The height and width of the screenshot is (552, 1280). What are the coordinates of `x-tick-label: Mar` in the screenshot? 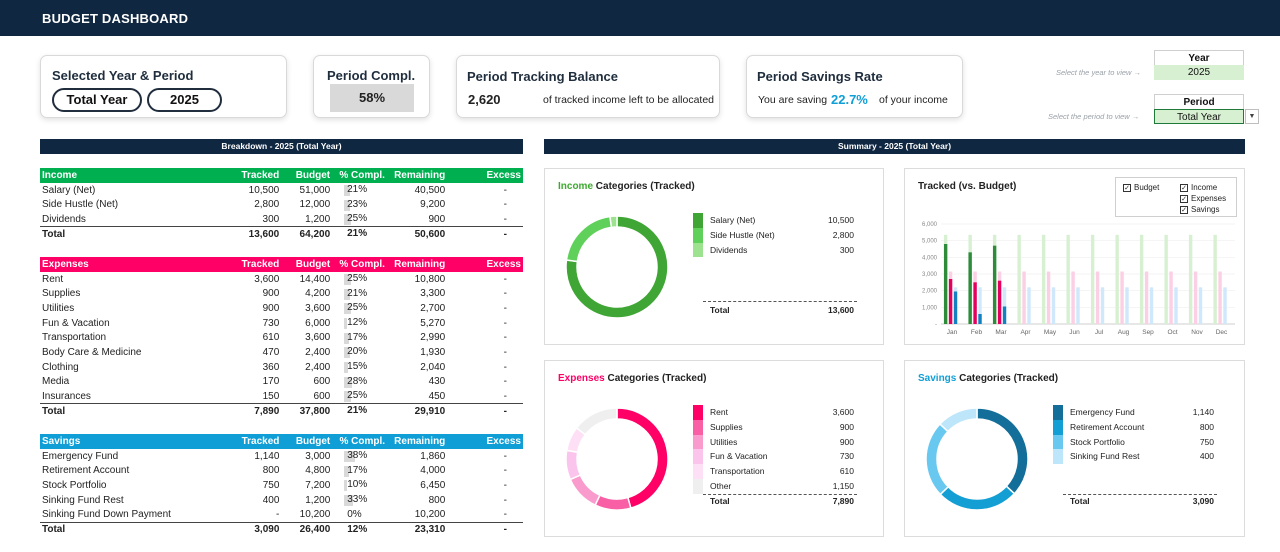 It's located at (1001, 332).